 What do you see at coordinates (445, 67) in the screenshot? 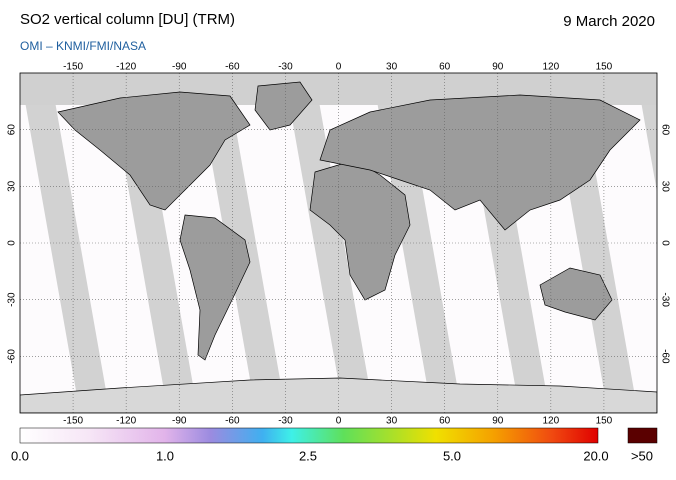
I see `lon-tick-label-top: 60` at bounding box center [445, 67].